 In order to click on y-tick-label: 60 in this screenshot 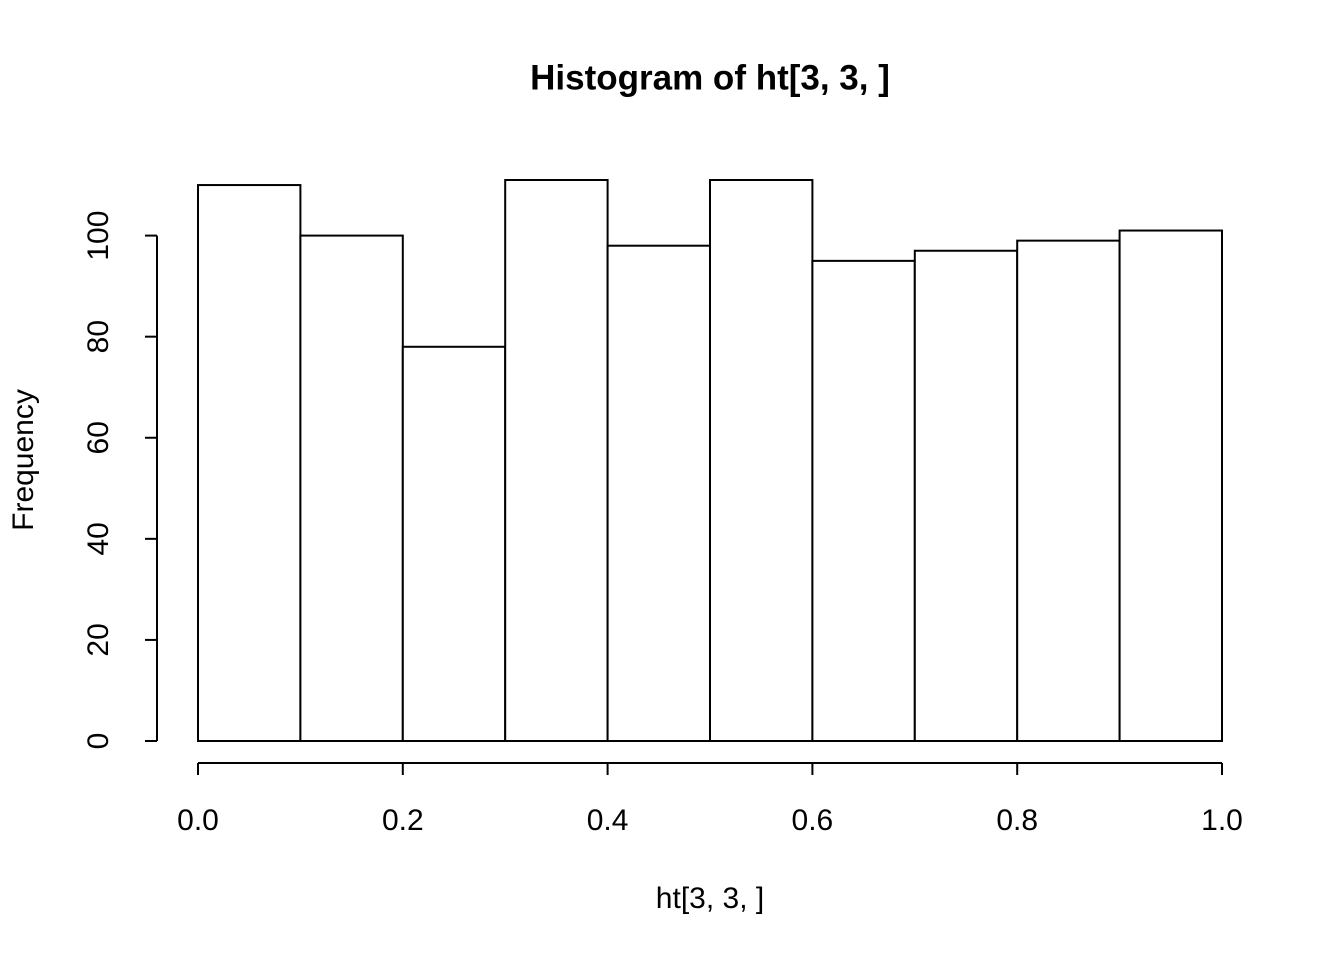, I will do `click(98, 437)`.